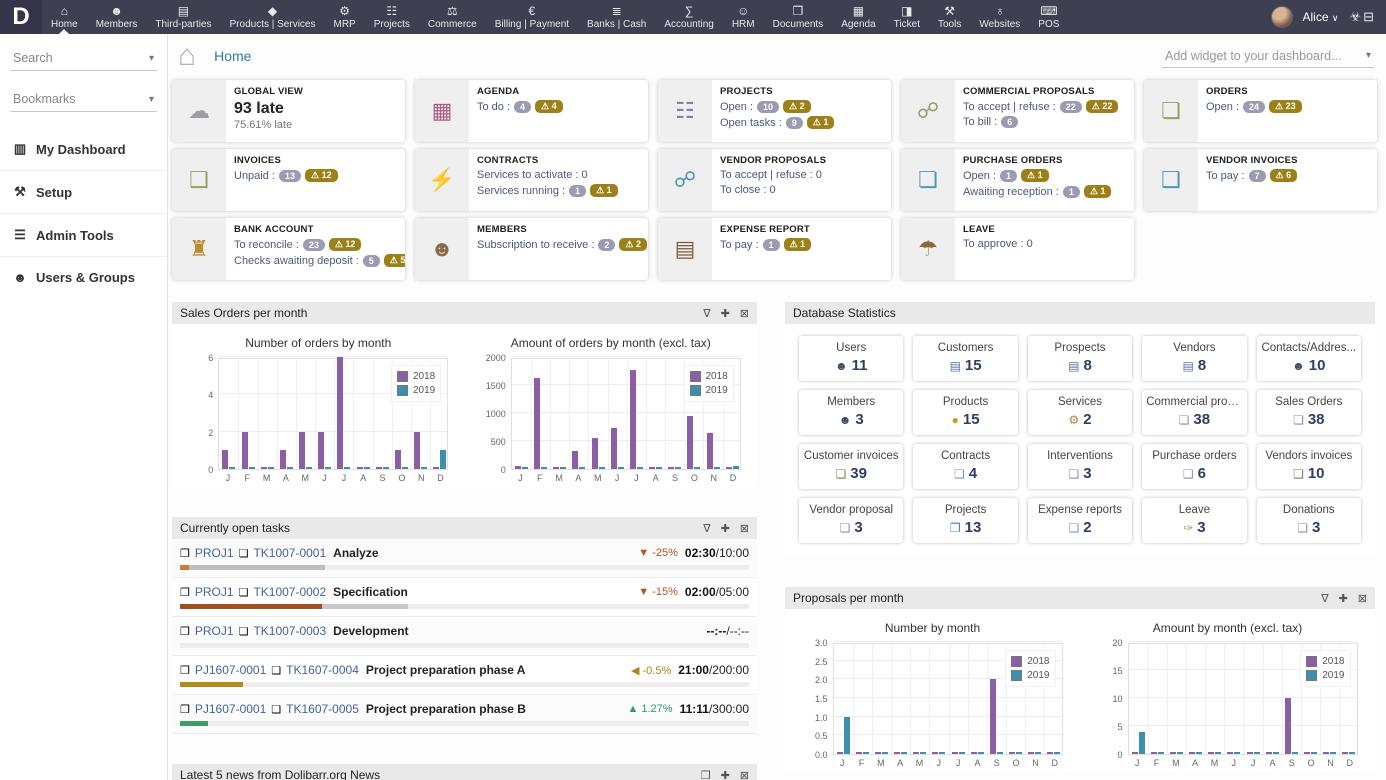 This screenshot has width=1386, height=780. Describe the element at coordinates (371, 260) in the screenshot. I see `count-badge: 5` at that location.